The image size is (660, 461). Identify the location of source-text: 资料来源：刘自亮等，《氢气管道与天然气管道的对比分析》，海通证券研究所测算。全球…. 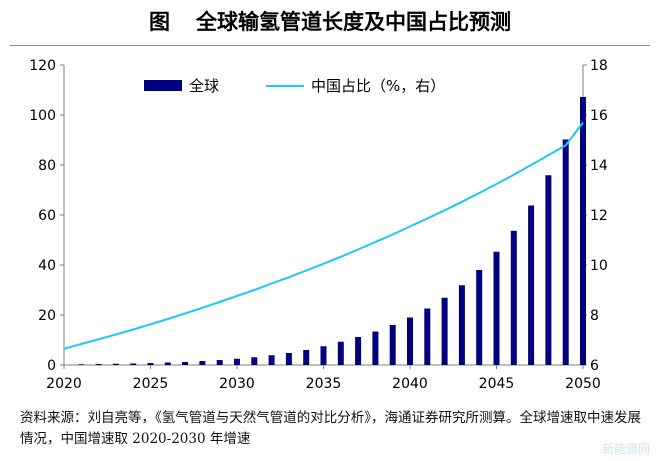
(330, 428).